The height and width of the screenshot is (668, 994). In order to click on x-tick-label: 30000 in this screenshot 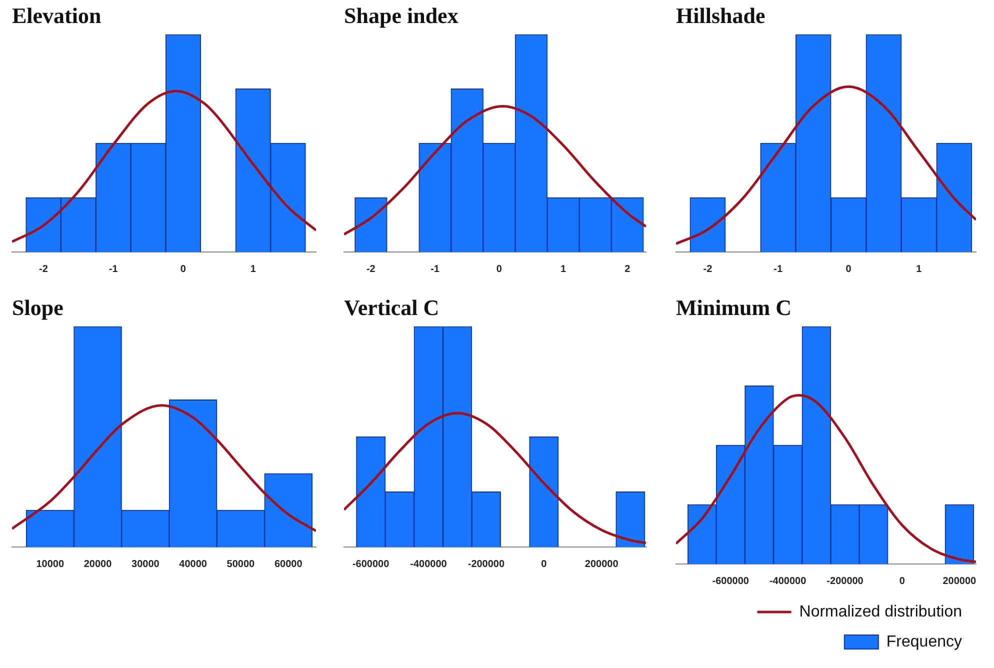, I will do `click(146, 564)`.